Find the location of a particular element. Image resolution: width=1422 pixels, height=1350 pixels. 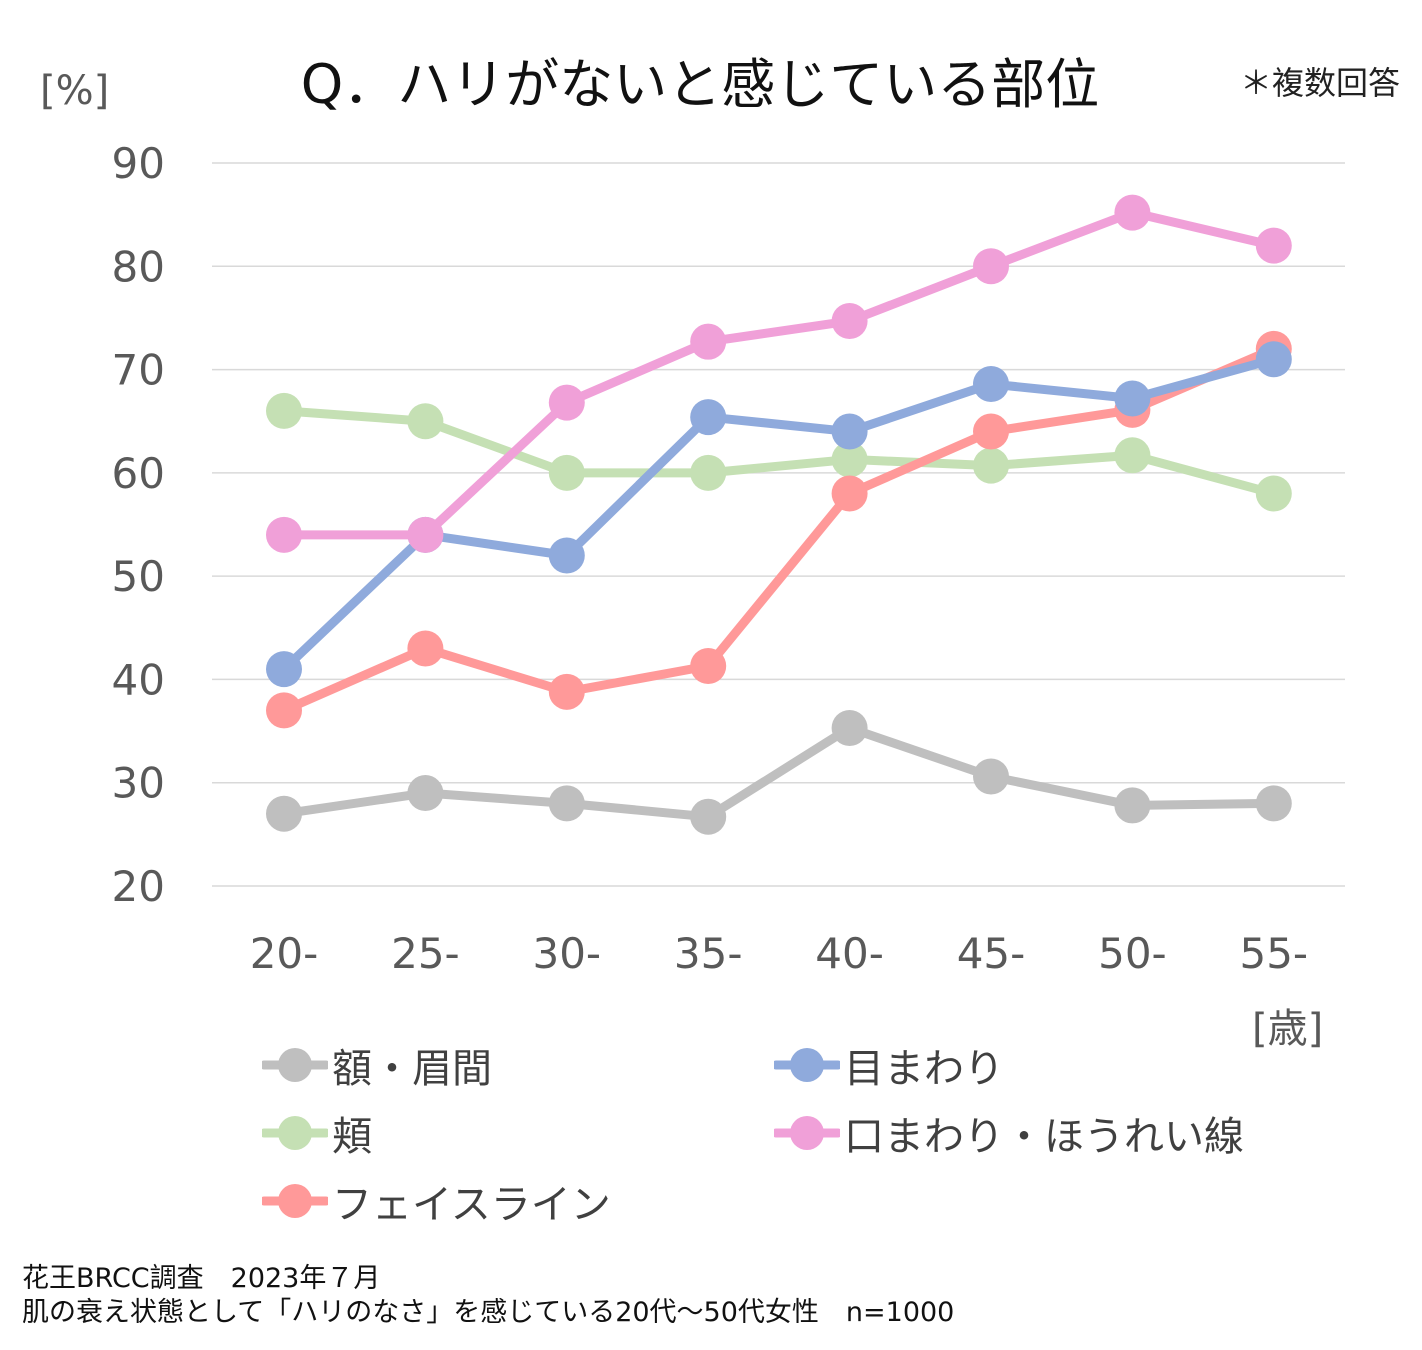

y-tick-label-90: 90 is located at coordinates (138, 163).